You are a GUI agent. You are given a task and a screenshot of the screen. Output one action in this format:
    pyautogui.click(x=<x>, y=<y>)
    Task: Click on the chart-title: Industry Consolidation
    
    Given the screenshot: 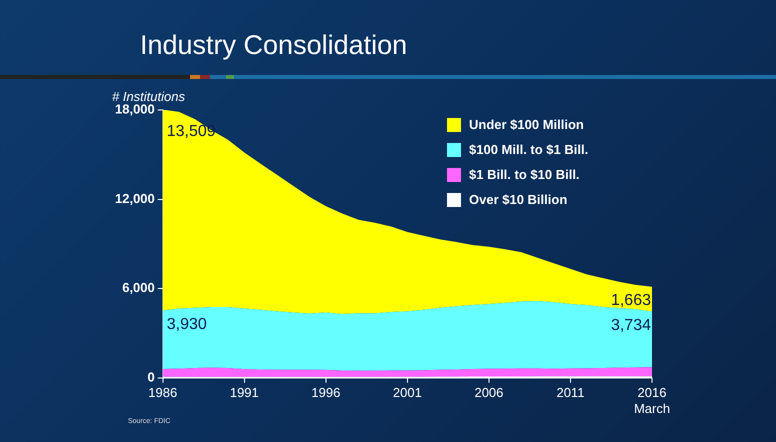 What is the action you would take?
    pyautogui.click(x=274, y=45)
    